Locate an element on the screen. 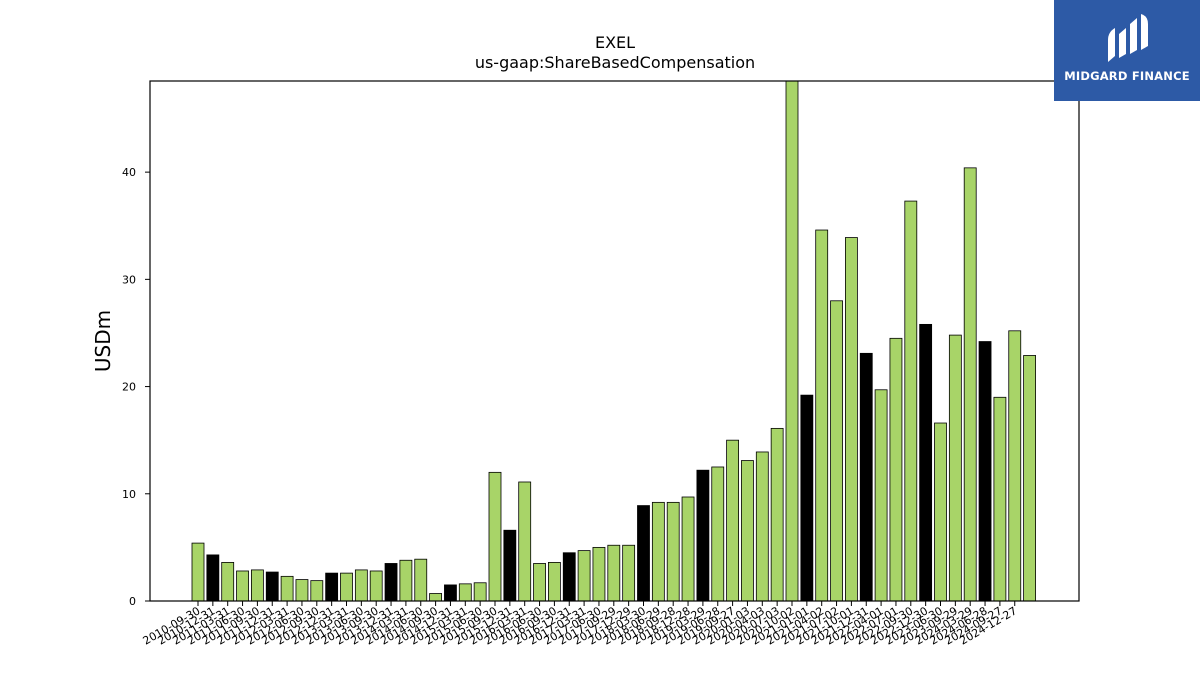 The height and width of the screenshot is (675, 1200). logo-mark-icon is located at coordinates (1128, 38).